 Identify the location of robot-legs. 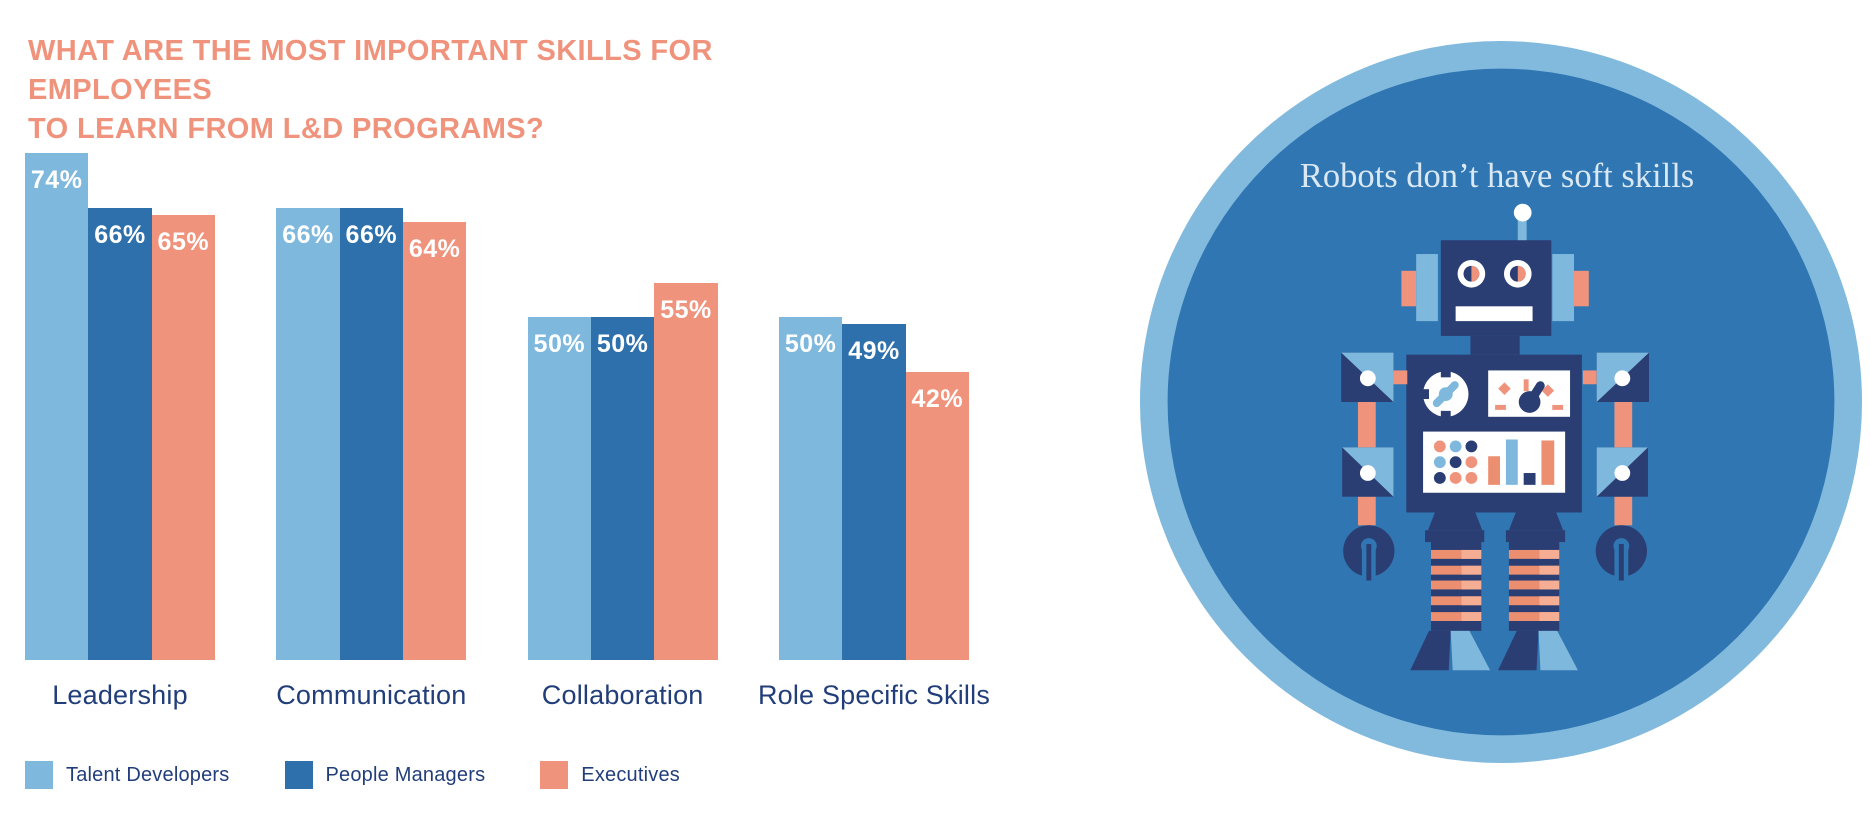
(1495, 571).